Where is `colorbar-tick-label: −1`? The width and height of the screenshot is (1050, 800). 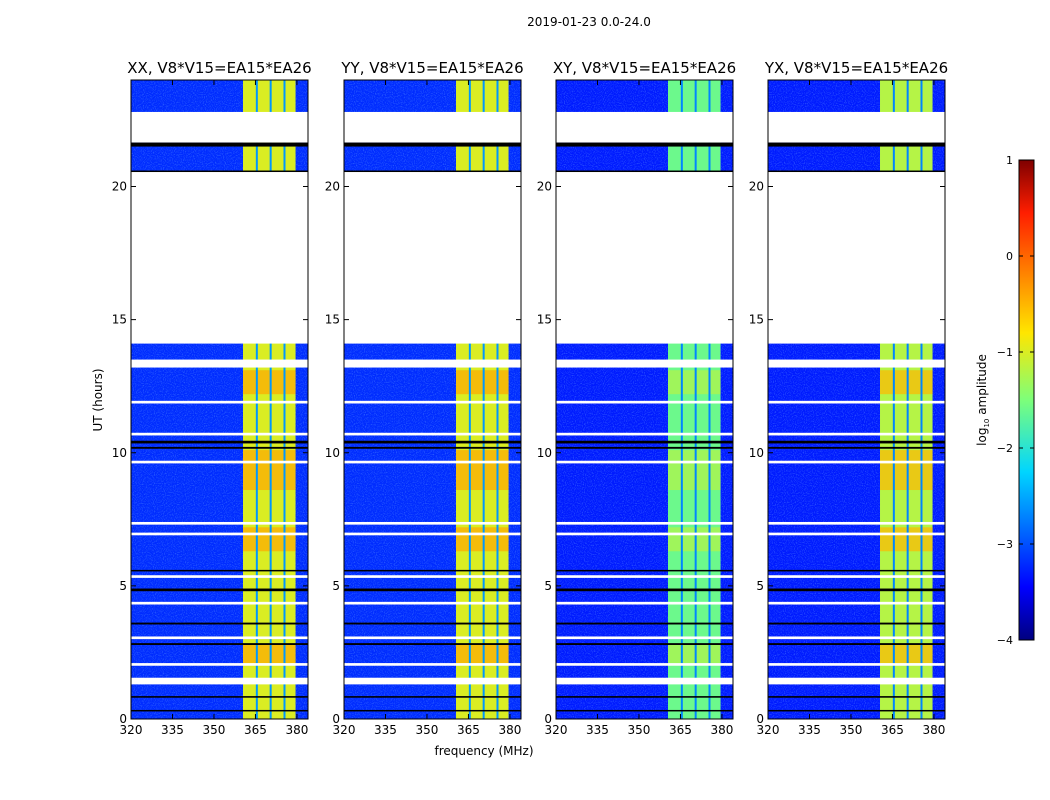 colorbar-tick-label: −1 is located at coordinates (1005, 352).